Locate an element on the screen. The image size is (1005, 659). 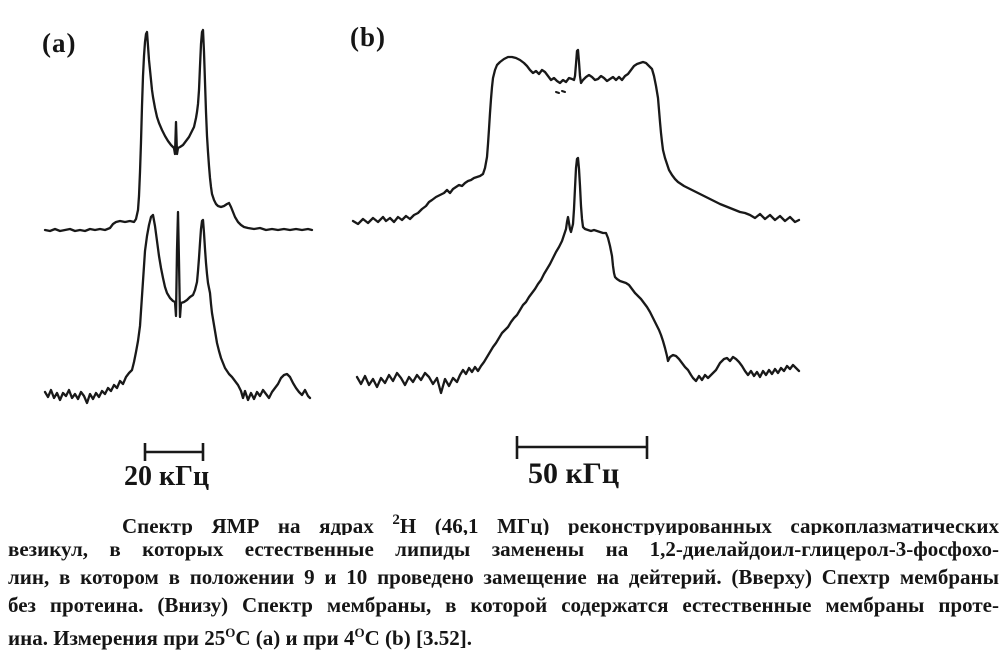
caption-superscript-2h: 2 is located at coordinates (396, 520).